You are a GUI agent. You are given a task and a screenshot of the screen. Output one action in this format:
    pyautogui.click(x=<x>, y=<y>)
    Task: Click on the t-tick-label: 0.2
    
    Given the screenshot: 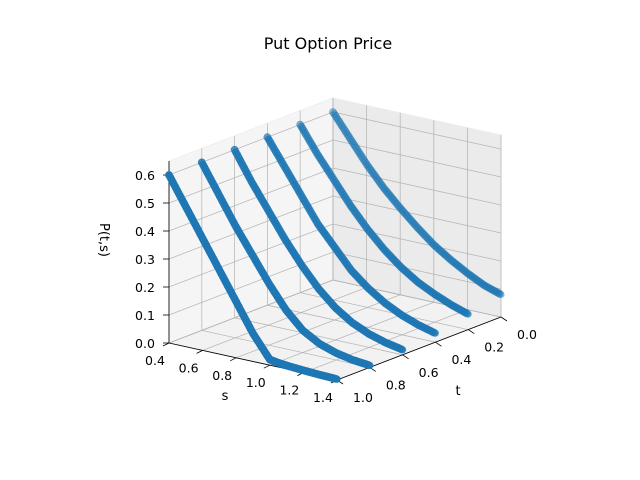 What is the action you would take?
    pyautogui.click(x=494, y=347)
    